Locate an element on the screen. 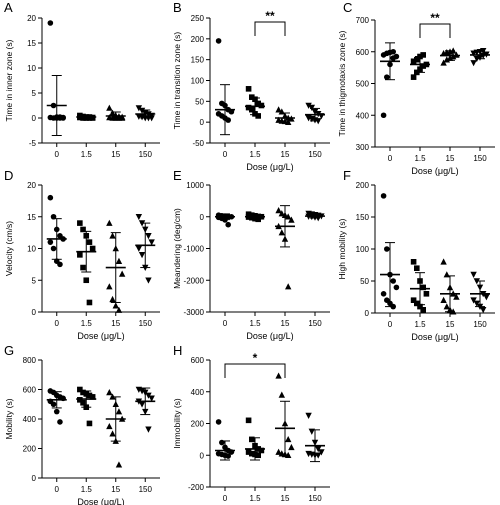 The width and height of the screenshot is (500, 505). panel-letter: C is located at coordinates (347, 7).